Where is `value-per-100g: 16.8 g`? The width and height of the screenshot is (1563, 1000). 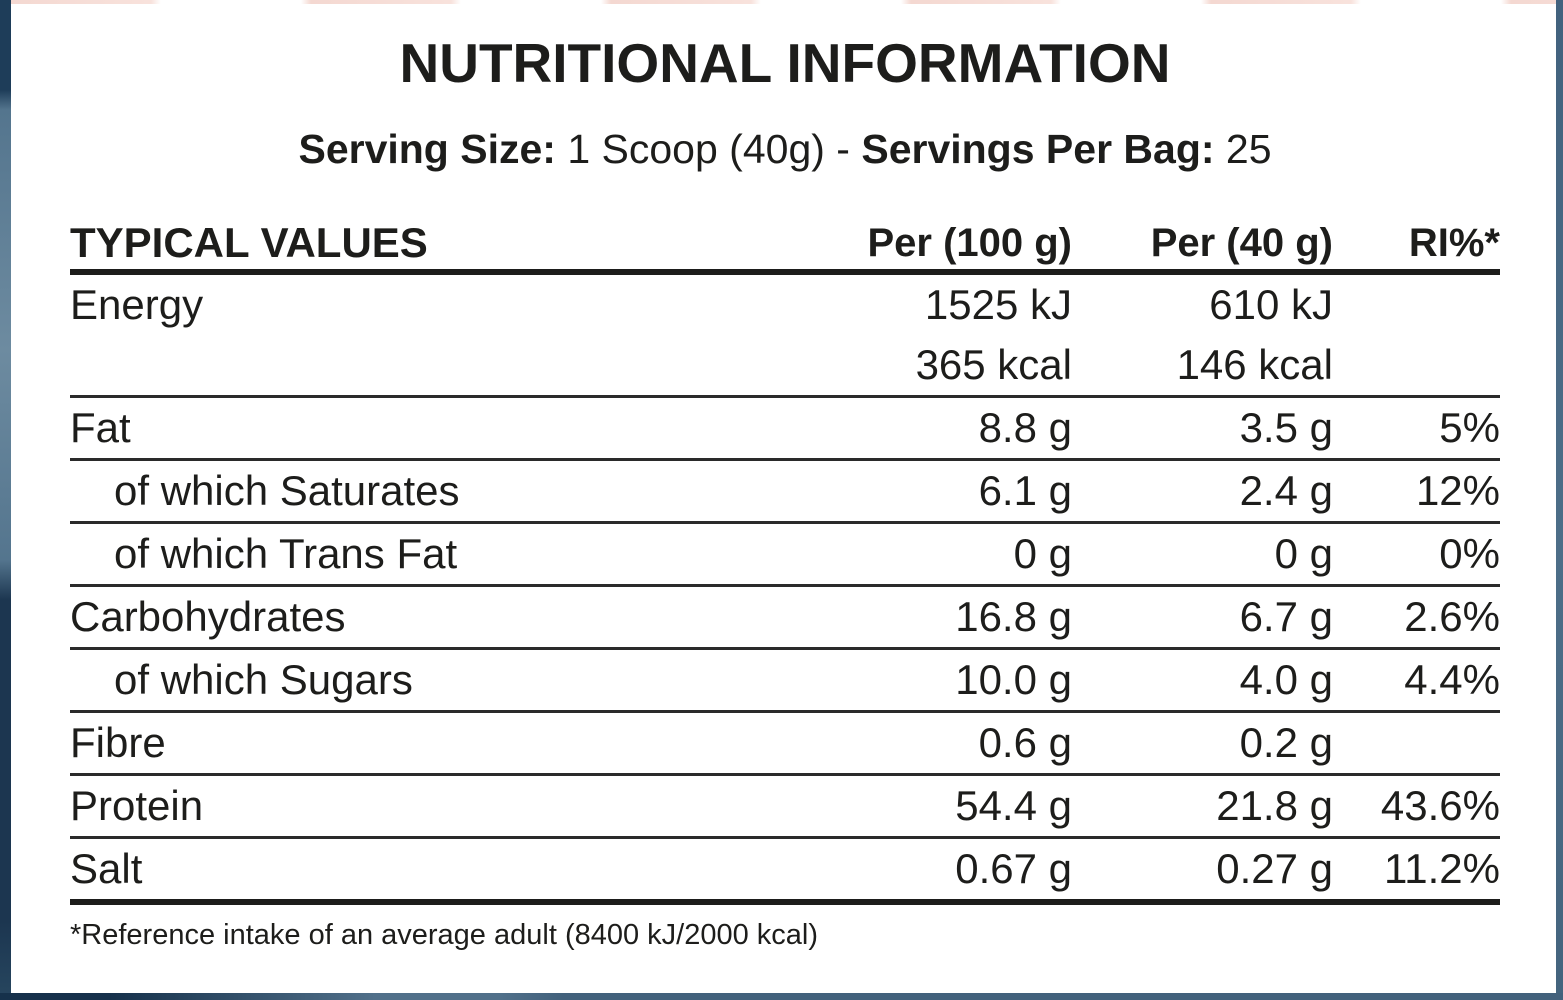 value-per-100g: 16.8 g is located at coordinates (1013, 616).